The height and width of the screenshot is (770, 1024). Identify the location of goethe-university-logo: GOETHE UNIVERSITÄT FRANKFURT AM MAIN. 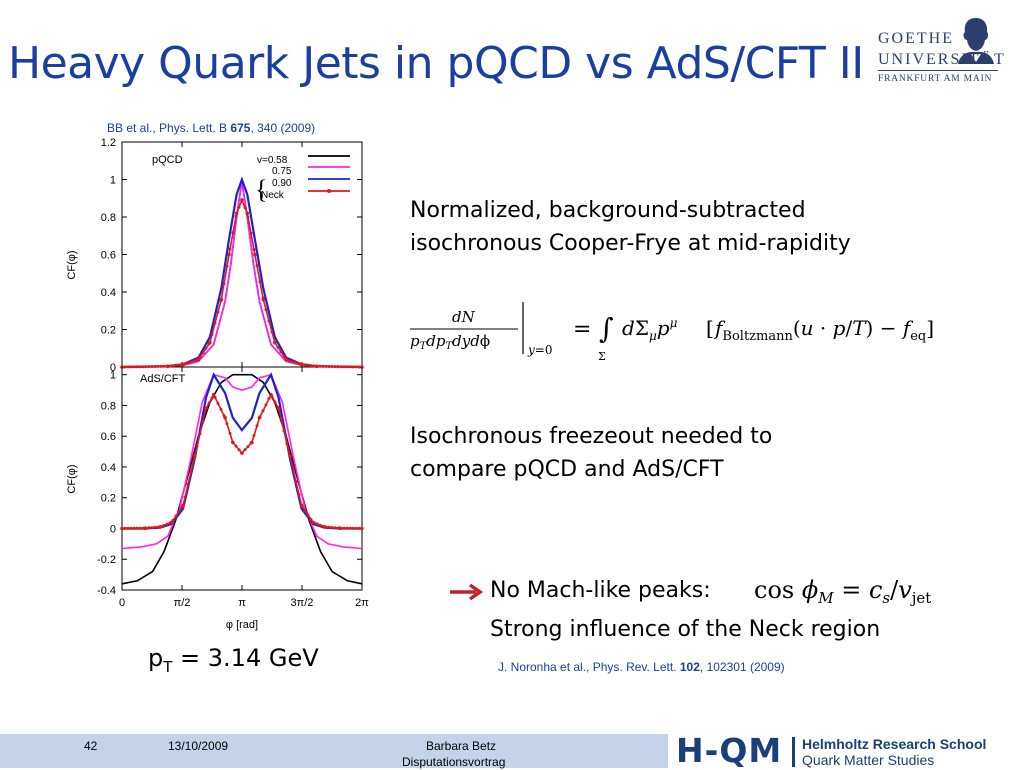
(948, 54).